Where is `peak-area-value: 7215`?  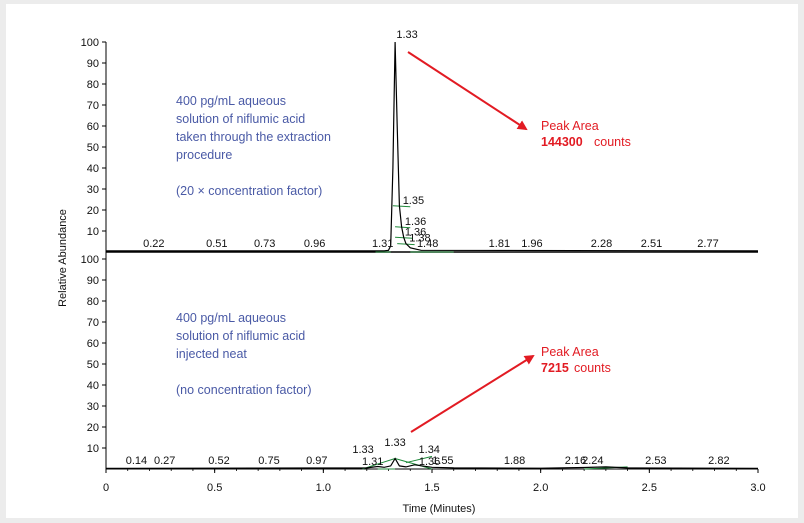
peak-area-value: 7215 is located at coordinates (555, 368).